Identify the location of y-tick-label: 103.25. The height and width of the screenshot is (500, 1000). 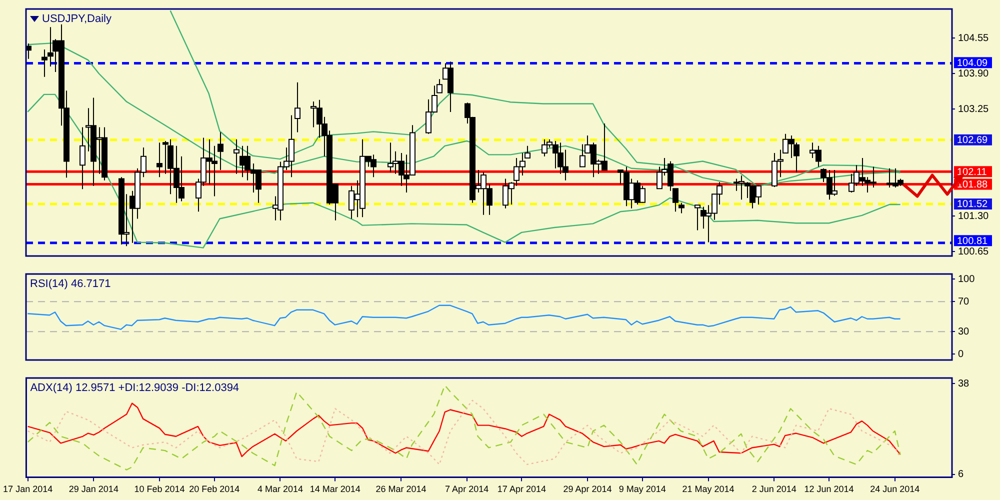
(974, 109).